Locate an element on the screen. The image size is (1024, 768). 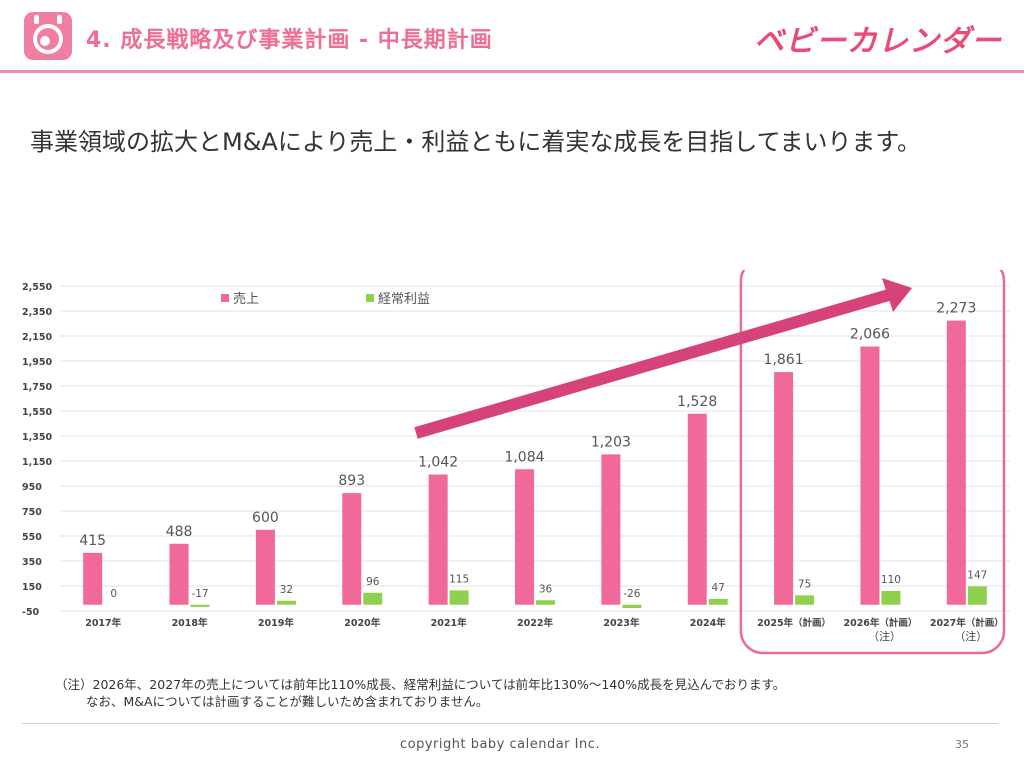
y-tick-label: -50 is located at coordinates (31, 612).